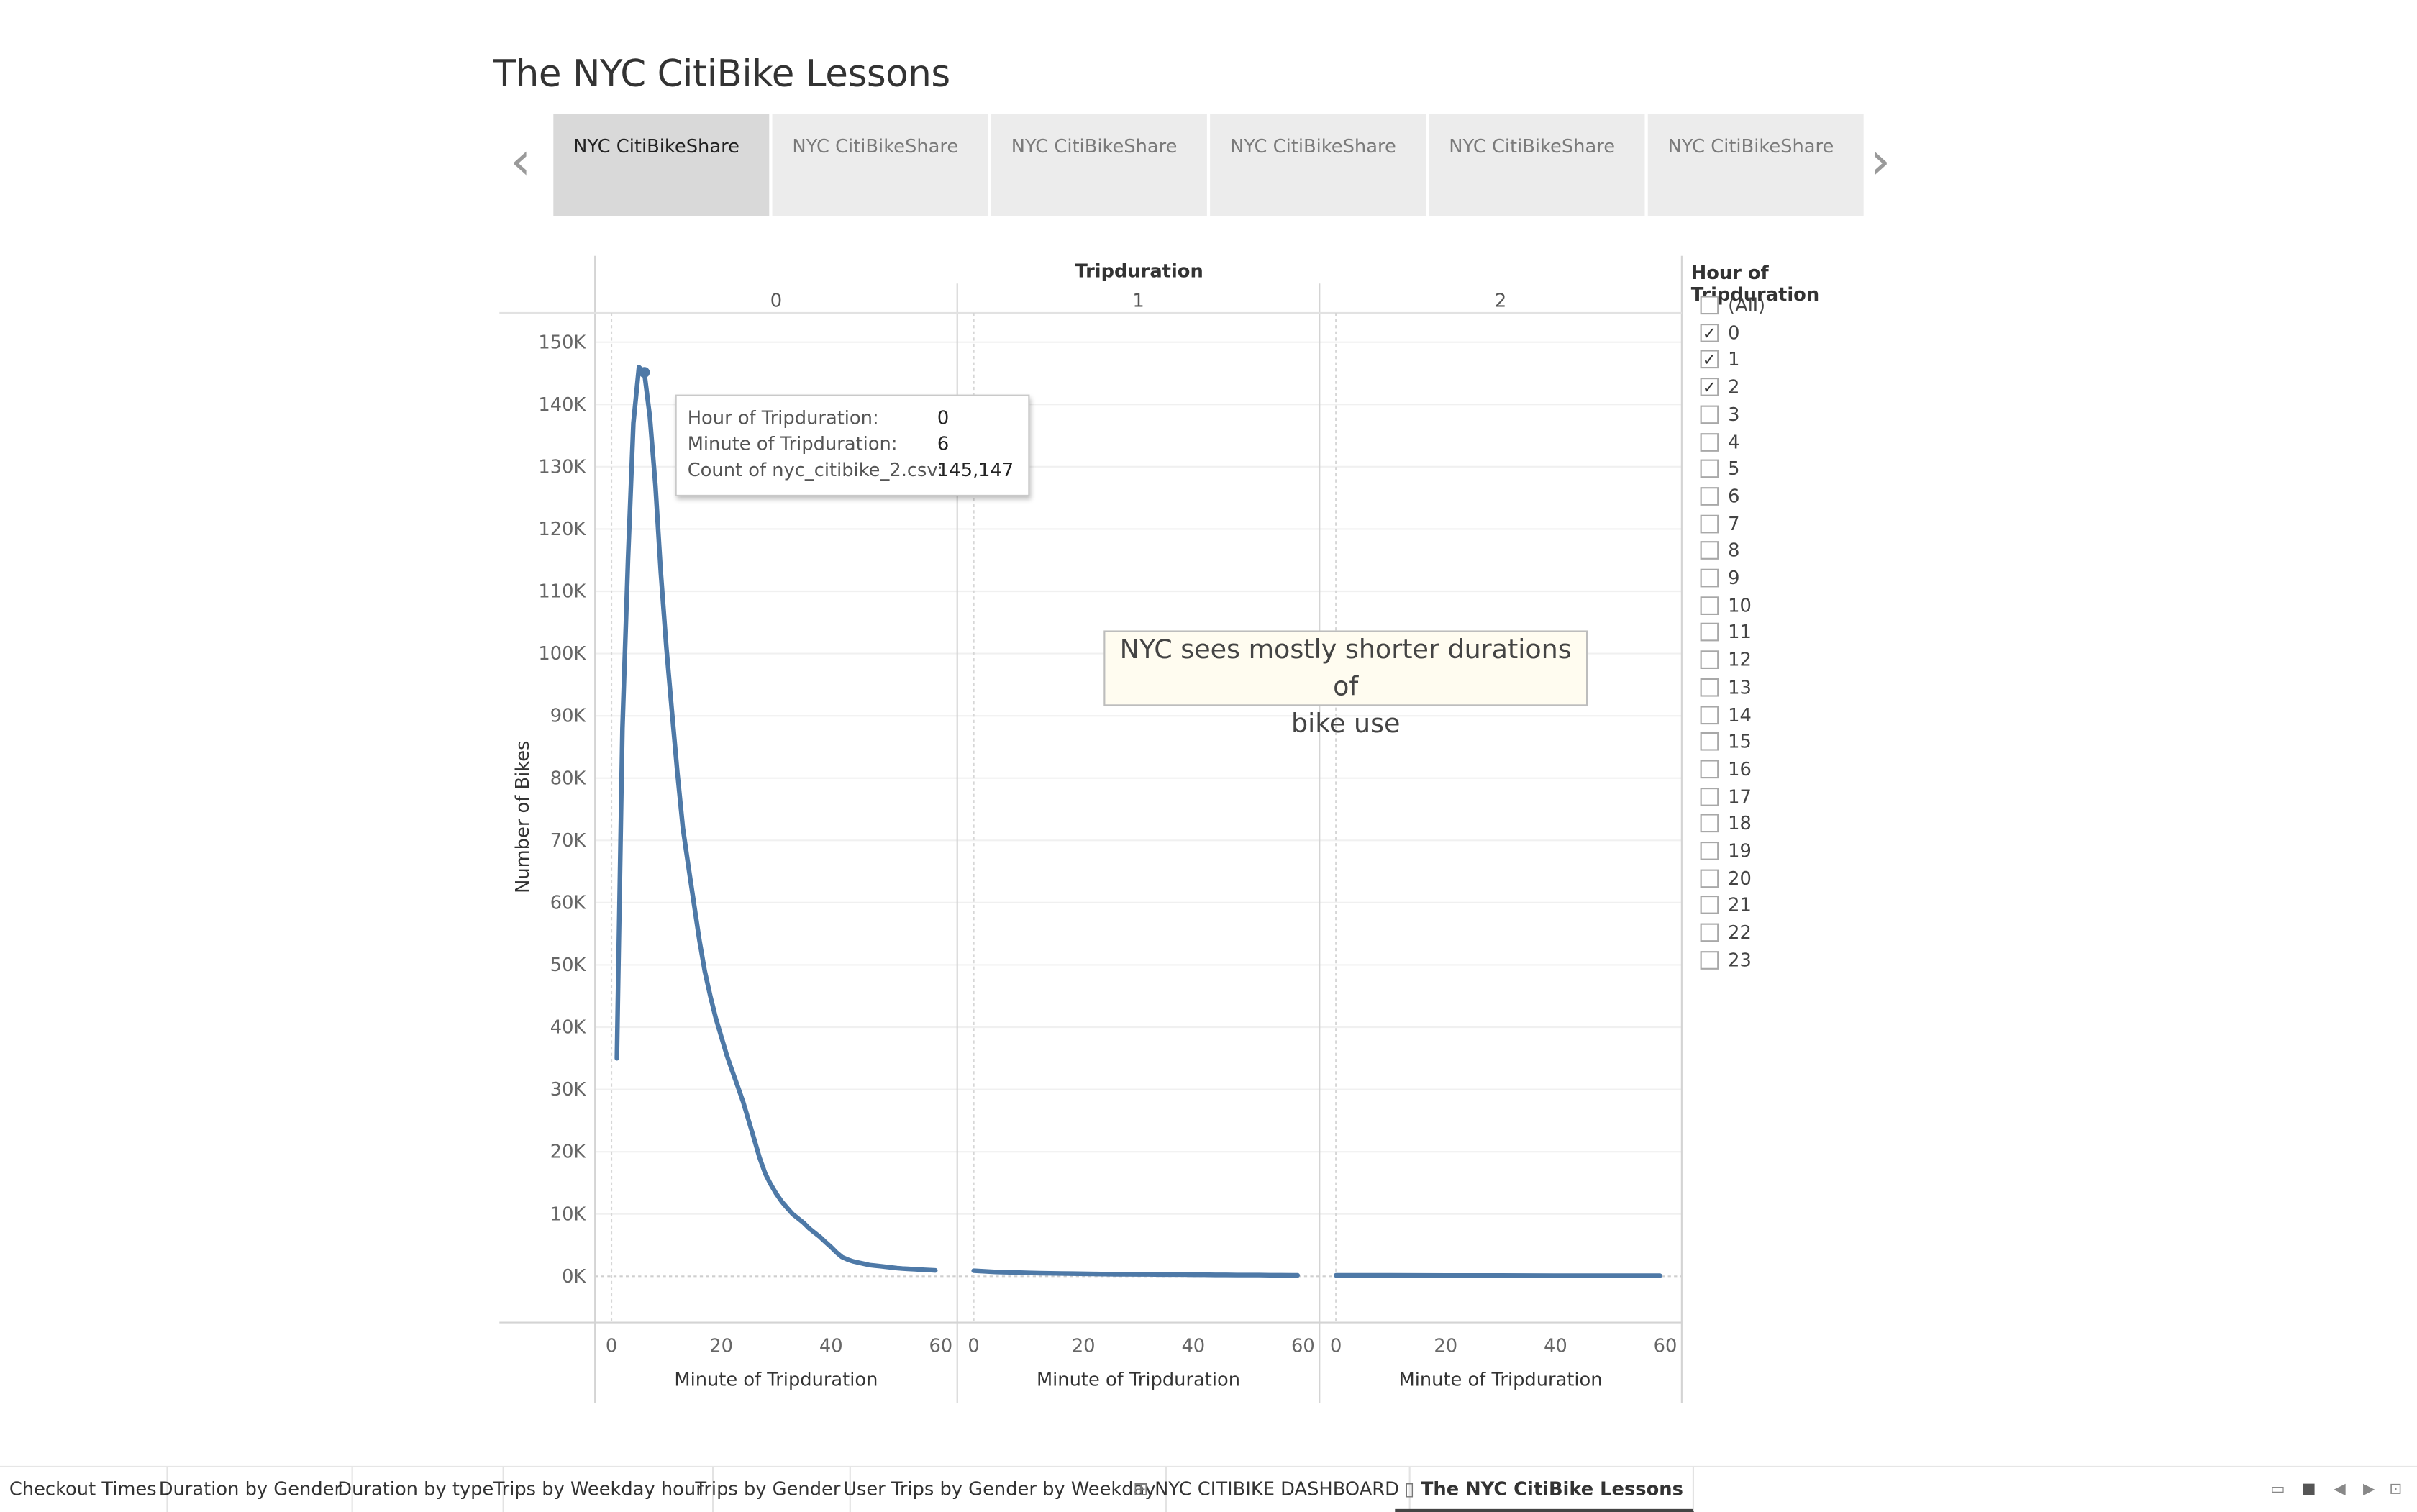 The width and height of the screenshot is (2417, 1512). I want to click on tab-trips-by-gender: Trips by Gender, so click(769, 1489).